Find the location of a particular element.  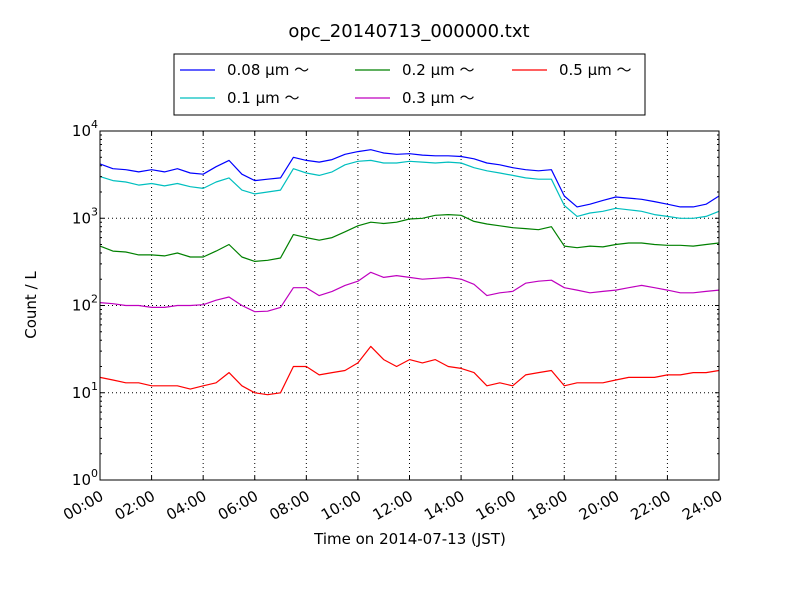

x-axis-label: Time on 2014-07-13 (JST) is located at coordinates (409, 539).